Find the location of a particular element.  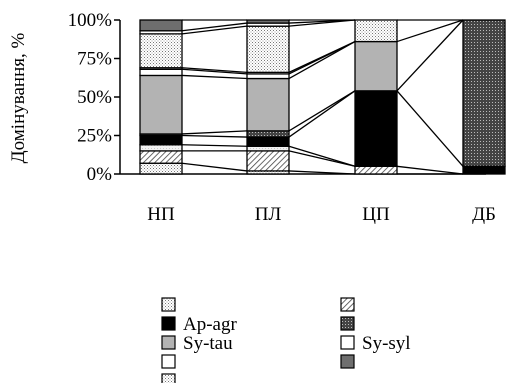

y-tick-label: 100% is located at coordinates (90, 20).